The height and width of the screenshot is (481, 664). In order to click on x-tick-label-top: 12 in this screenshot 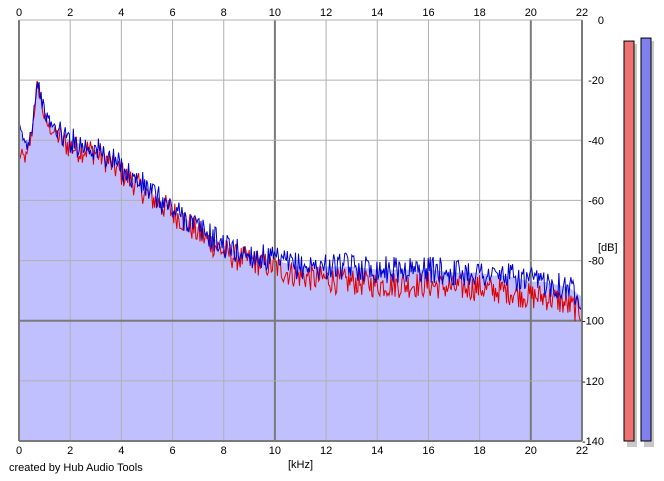, I will do `click(326, 13)`.